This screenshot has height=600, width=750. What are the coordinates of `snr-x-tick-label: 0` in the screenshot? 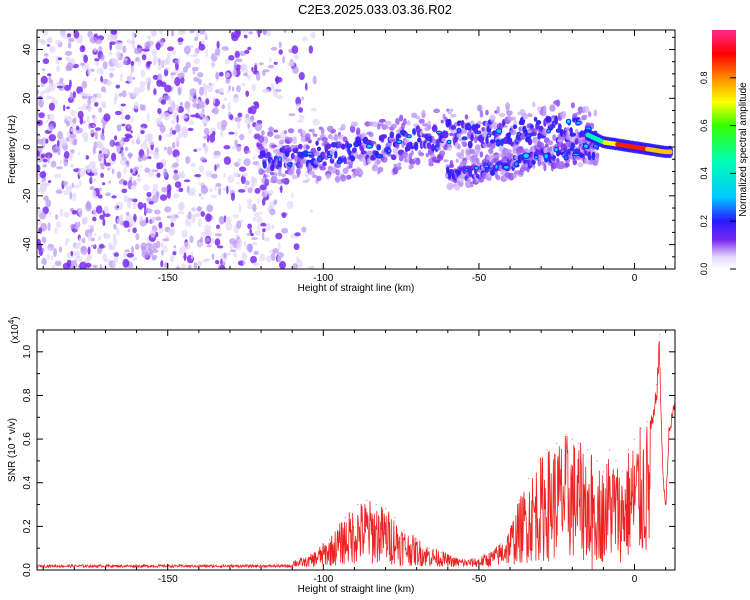 It's located at (635, 579).